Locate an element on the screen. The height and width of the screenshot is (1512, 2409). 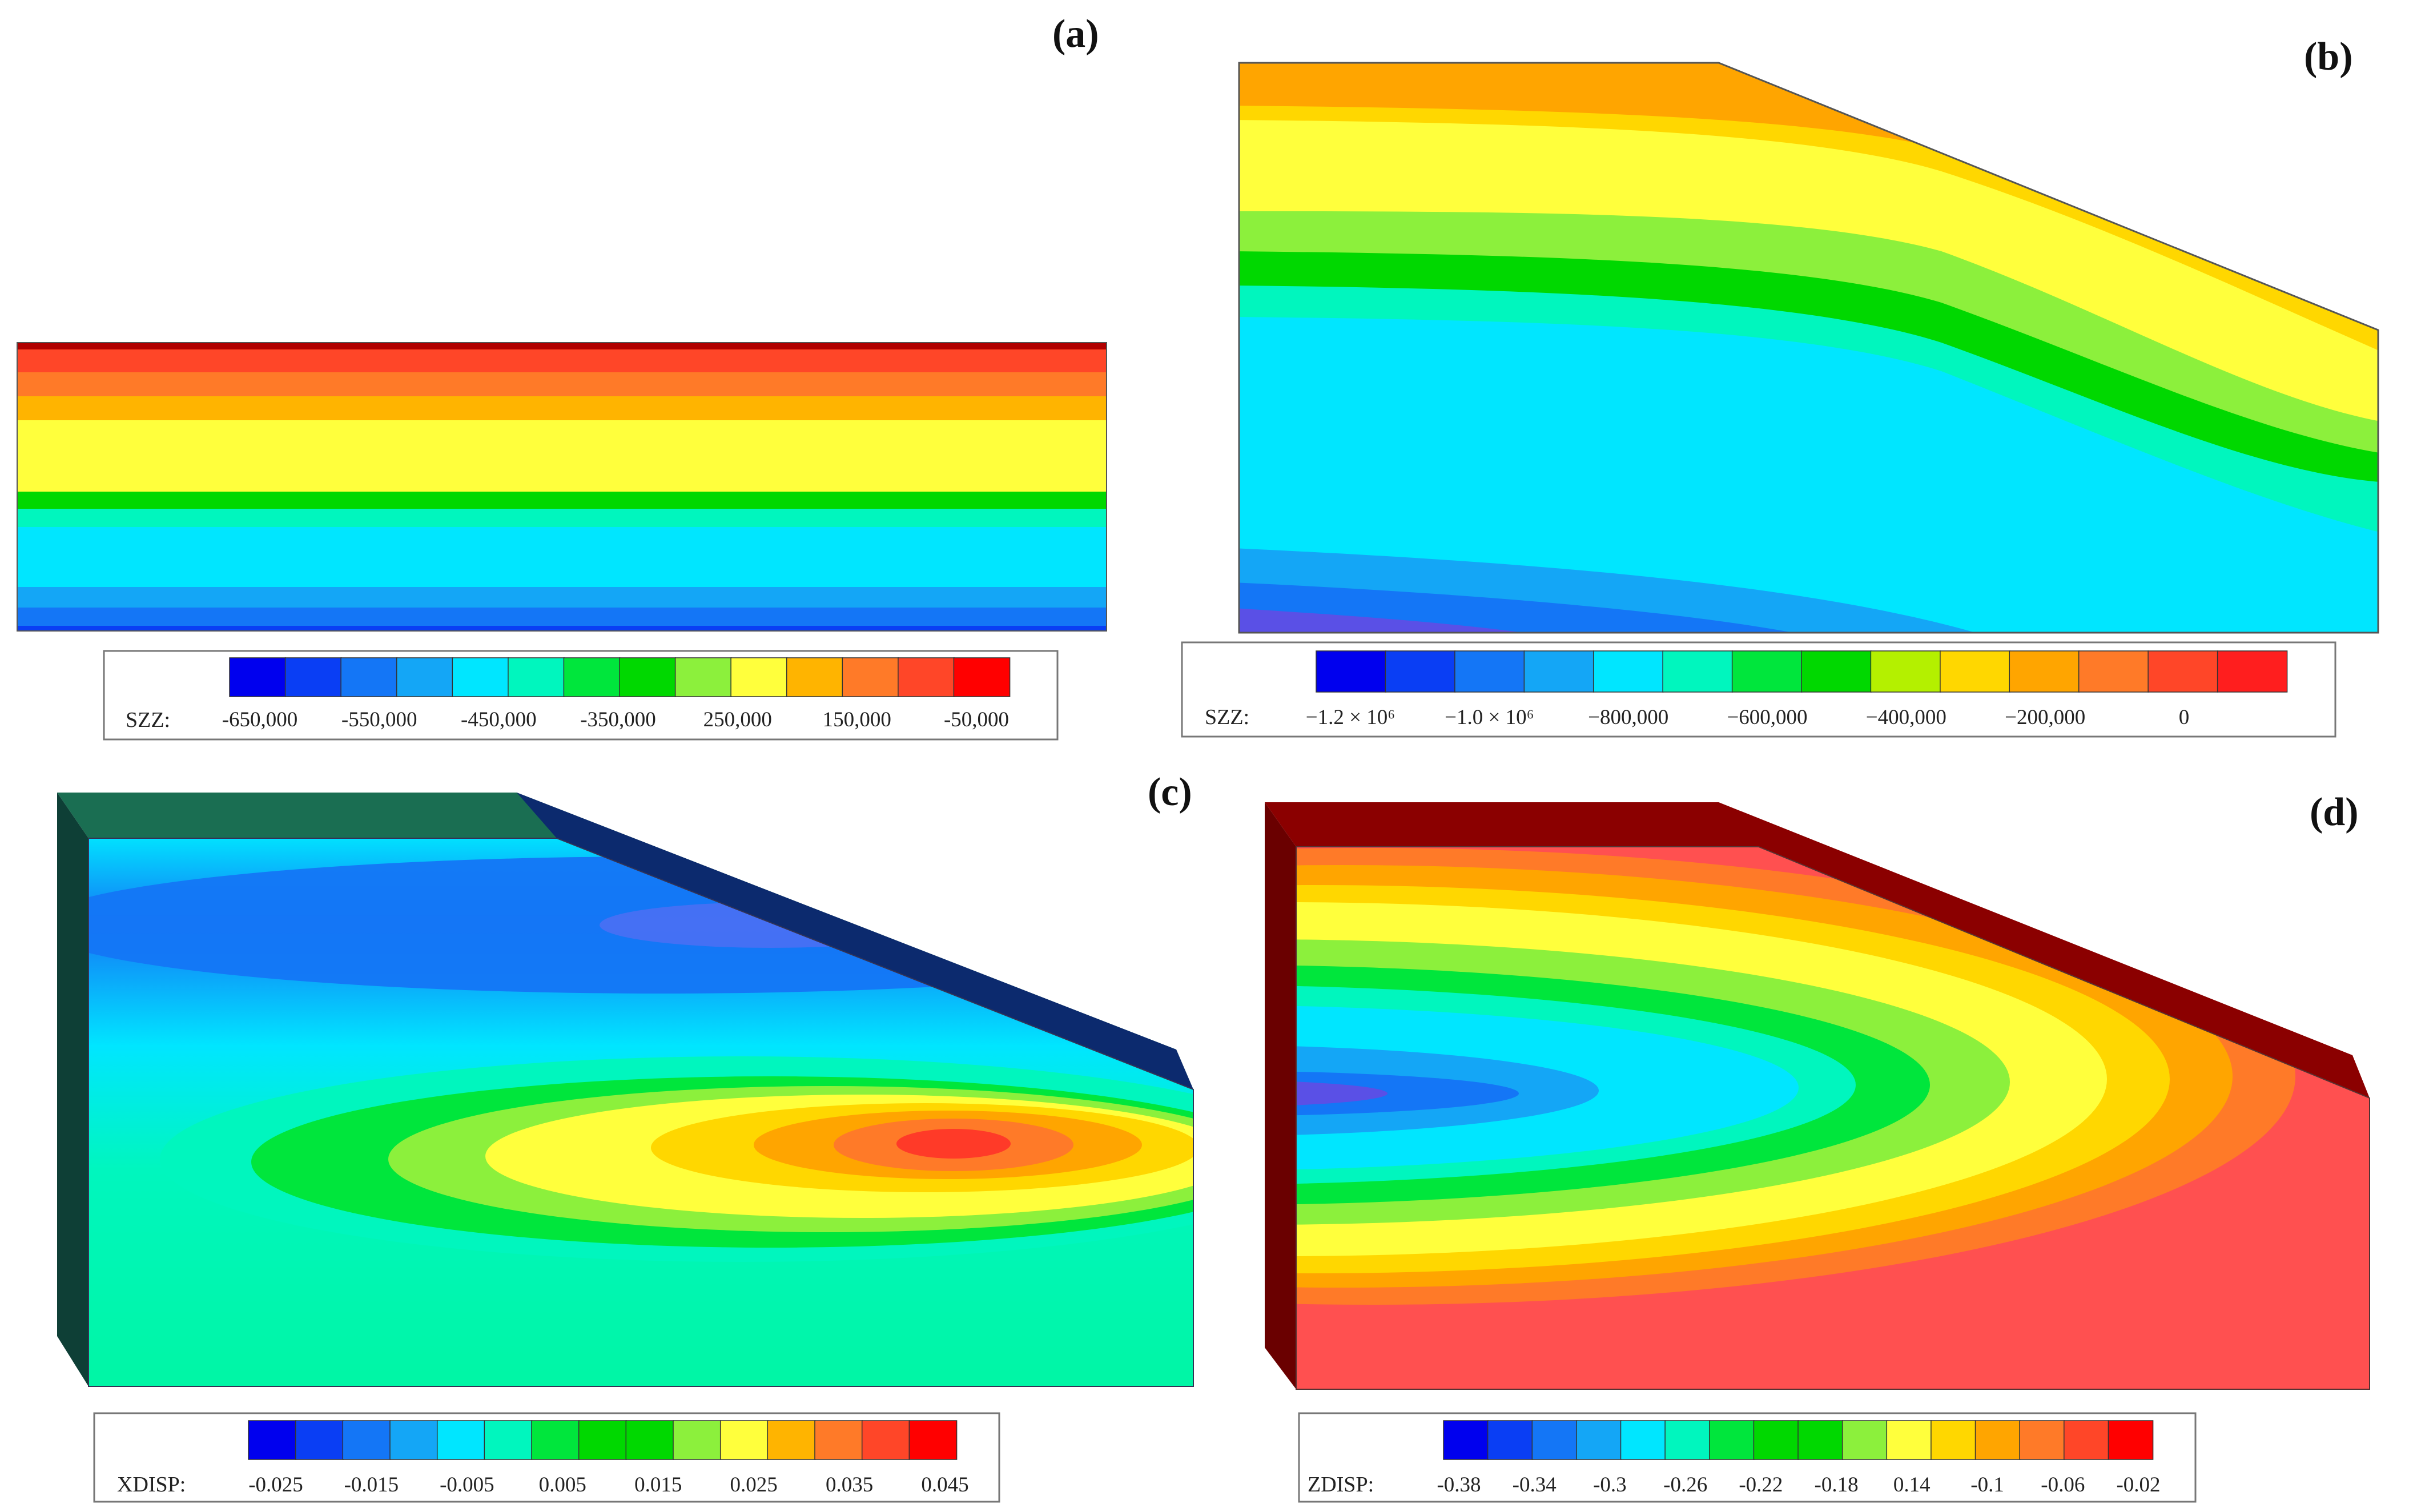
legend-variable: XDISP: is located at coordinates (151, 1485).